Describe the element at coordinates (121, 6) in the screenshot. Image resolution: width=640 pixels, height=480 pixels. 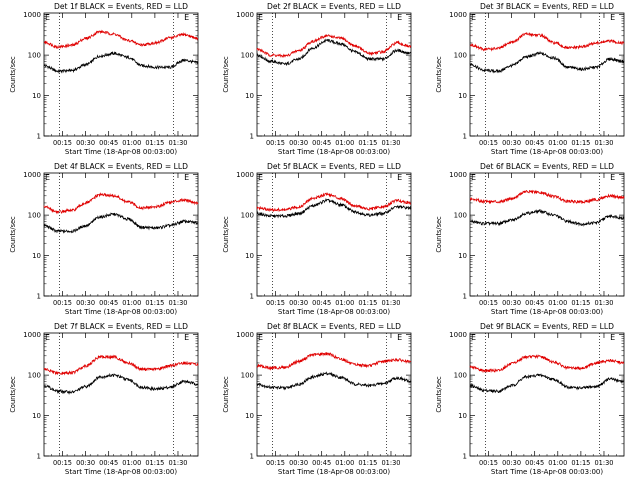
I see `plot-title: Det 1f BLACK = Events, RED = LLD` at that location.